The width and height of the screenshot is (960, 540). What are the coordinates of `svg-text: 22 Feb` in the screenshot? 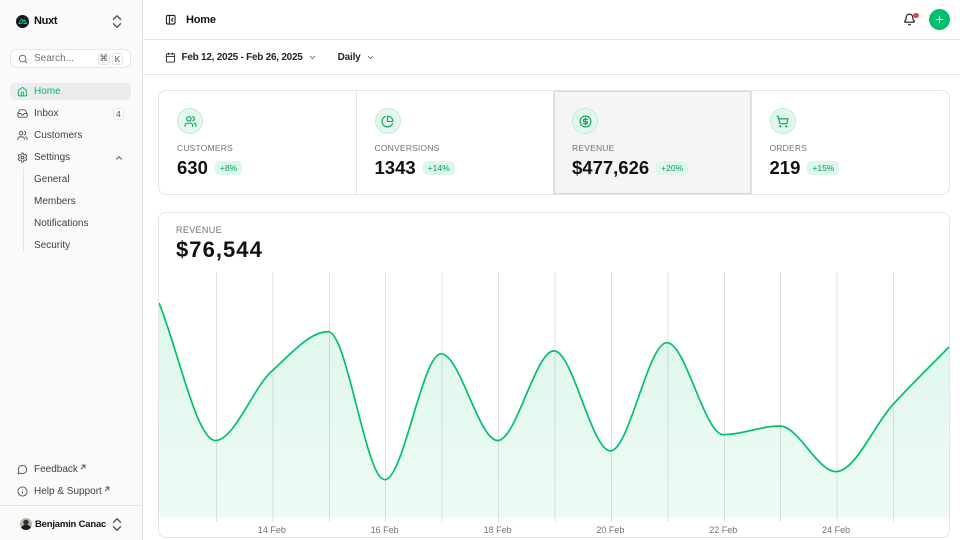 It's located at (723, 530).